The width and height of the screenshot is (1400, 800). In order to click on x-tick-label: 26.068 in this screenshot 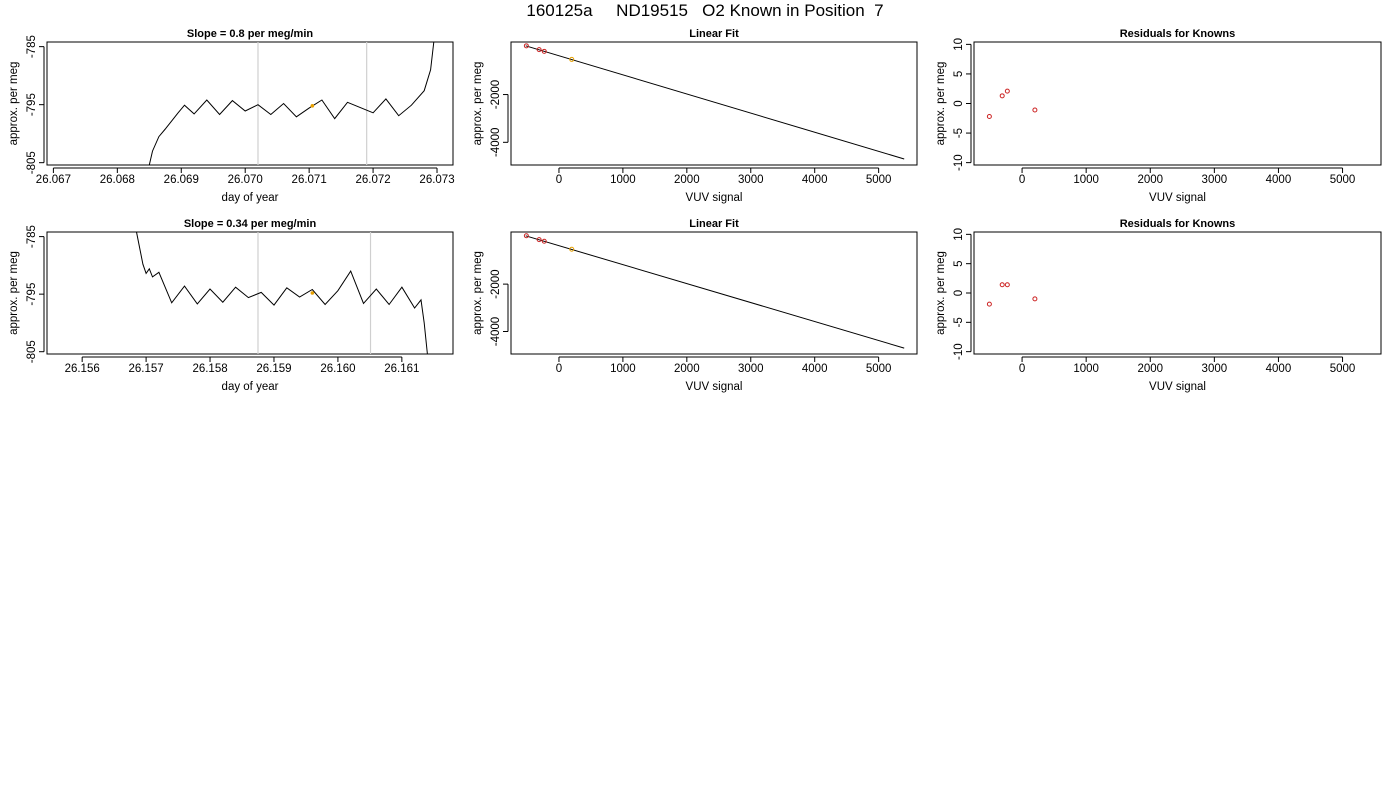, I will do `click(117, 180)`.